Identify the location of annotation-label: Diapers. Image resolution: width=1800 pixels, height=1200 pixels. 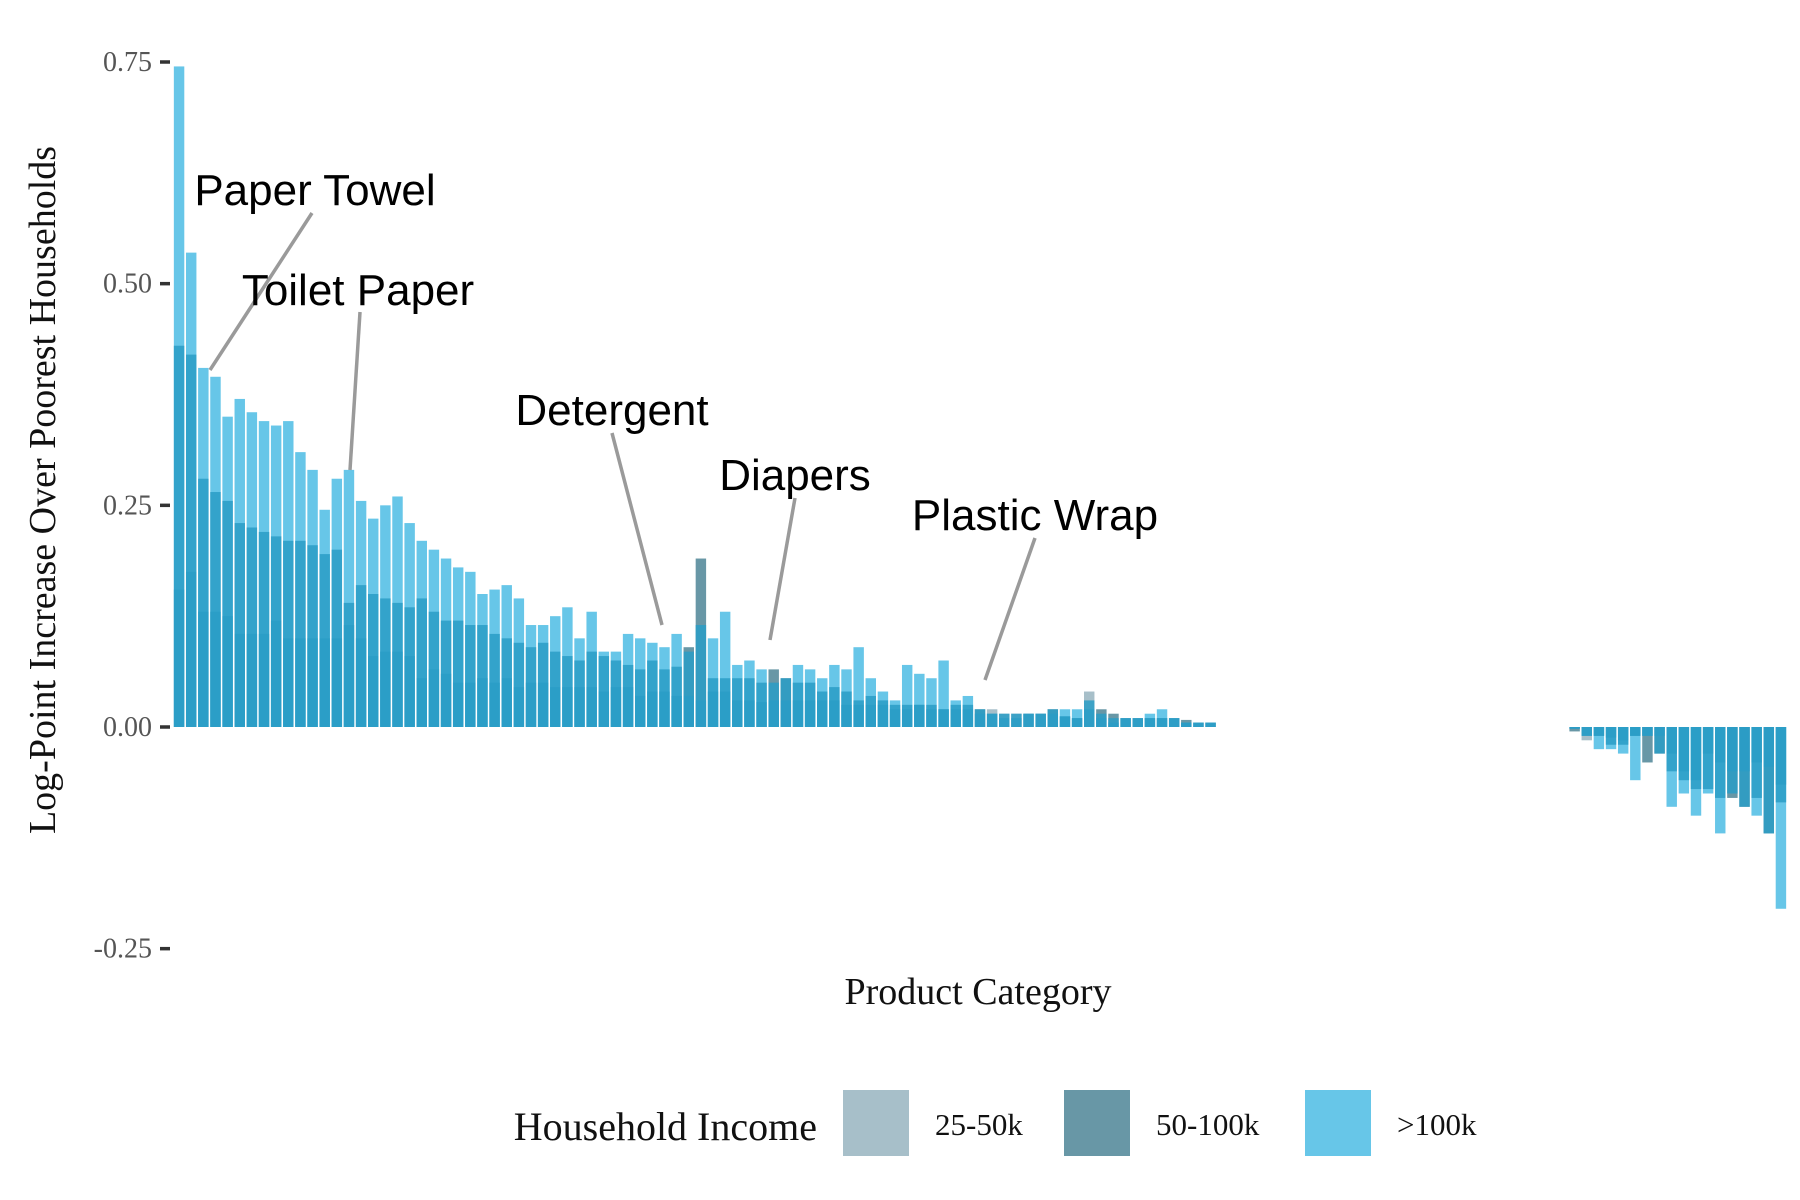
(795, 475).